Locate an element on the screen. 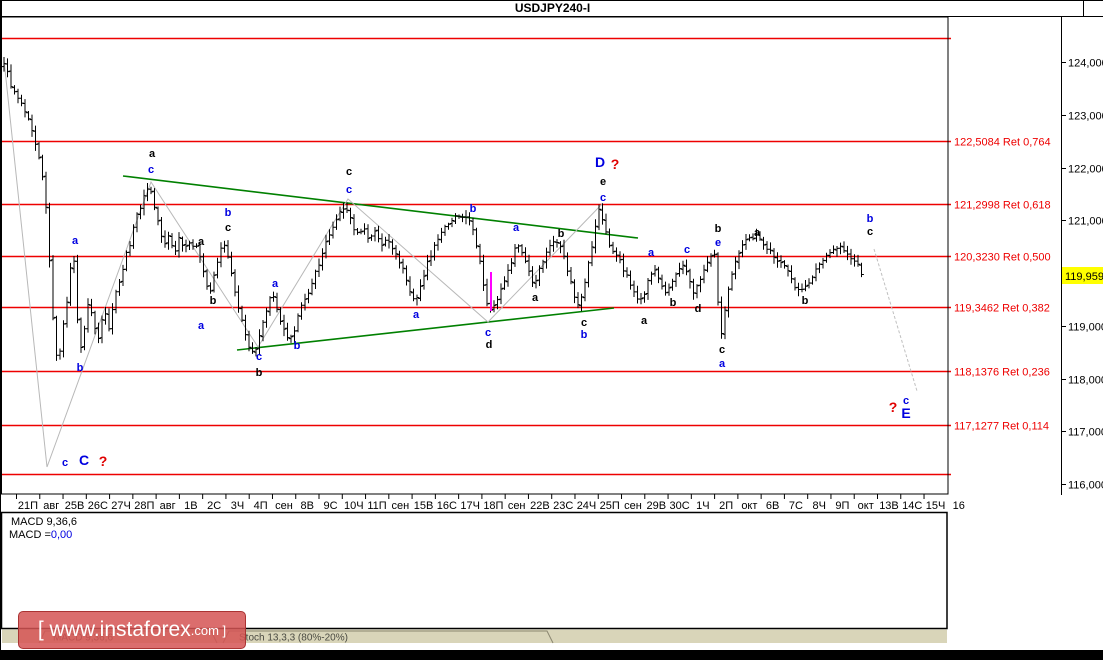 The width and height of the screenshot is (1103, 660). fib-level-label: 120,3230 Ret 0,500 is located at coordinates (1002, 258).